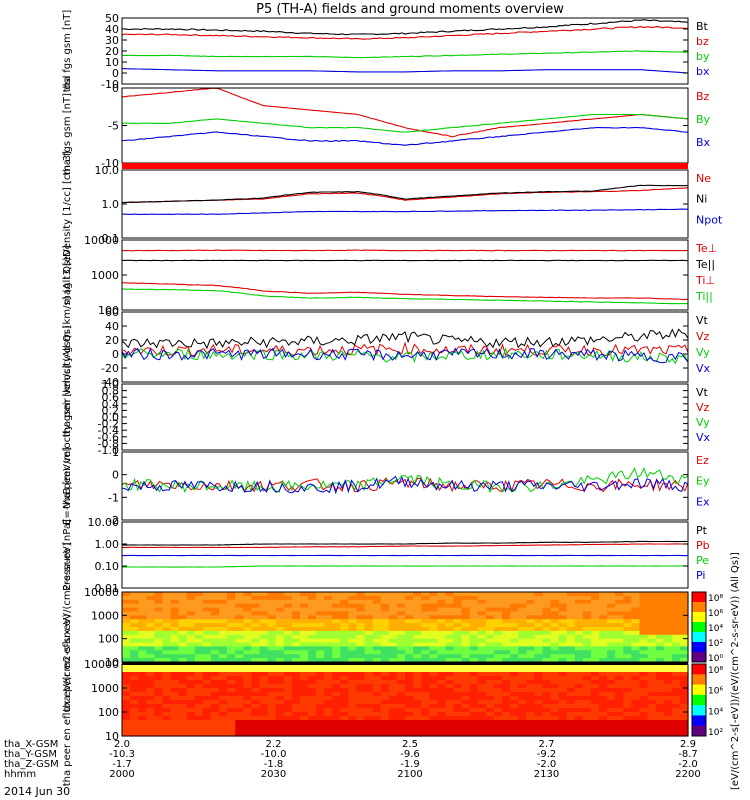 Image resolution: width=750 pixels, height=800 pixels. Describe the element at coordinates (101, 664) in the screenshot. I see `y-tick-label: 10000` at that location.